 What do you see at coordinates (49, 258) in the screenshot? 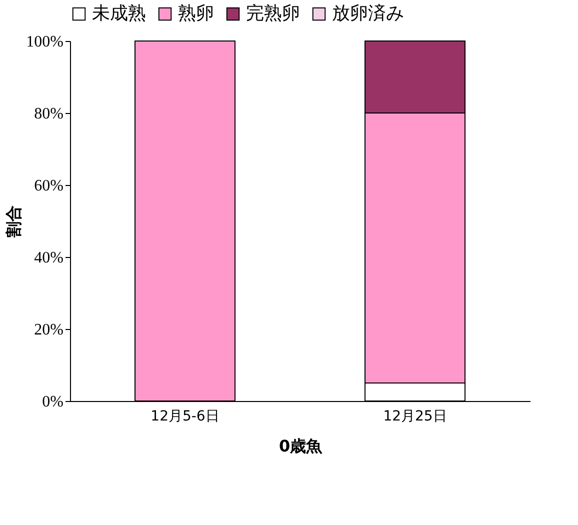
I see `y-tick-label: 40%` at bounding box center [49, 258].